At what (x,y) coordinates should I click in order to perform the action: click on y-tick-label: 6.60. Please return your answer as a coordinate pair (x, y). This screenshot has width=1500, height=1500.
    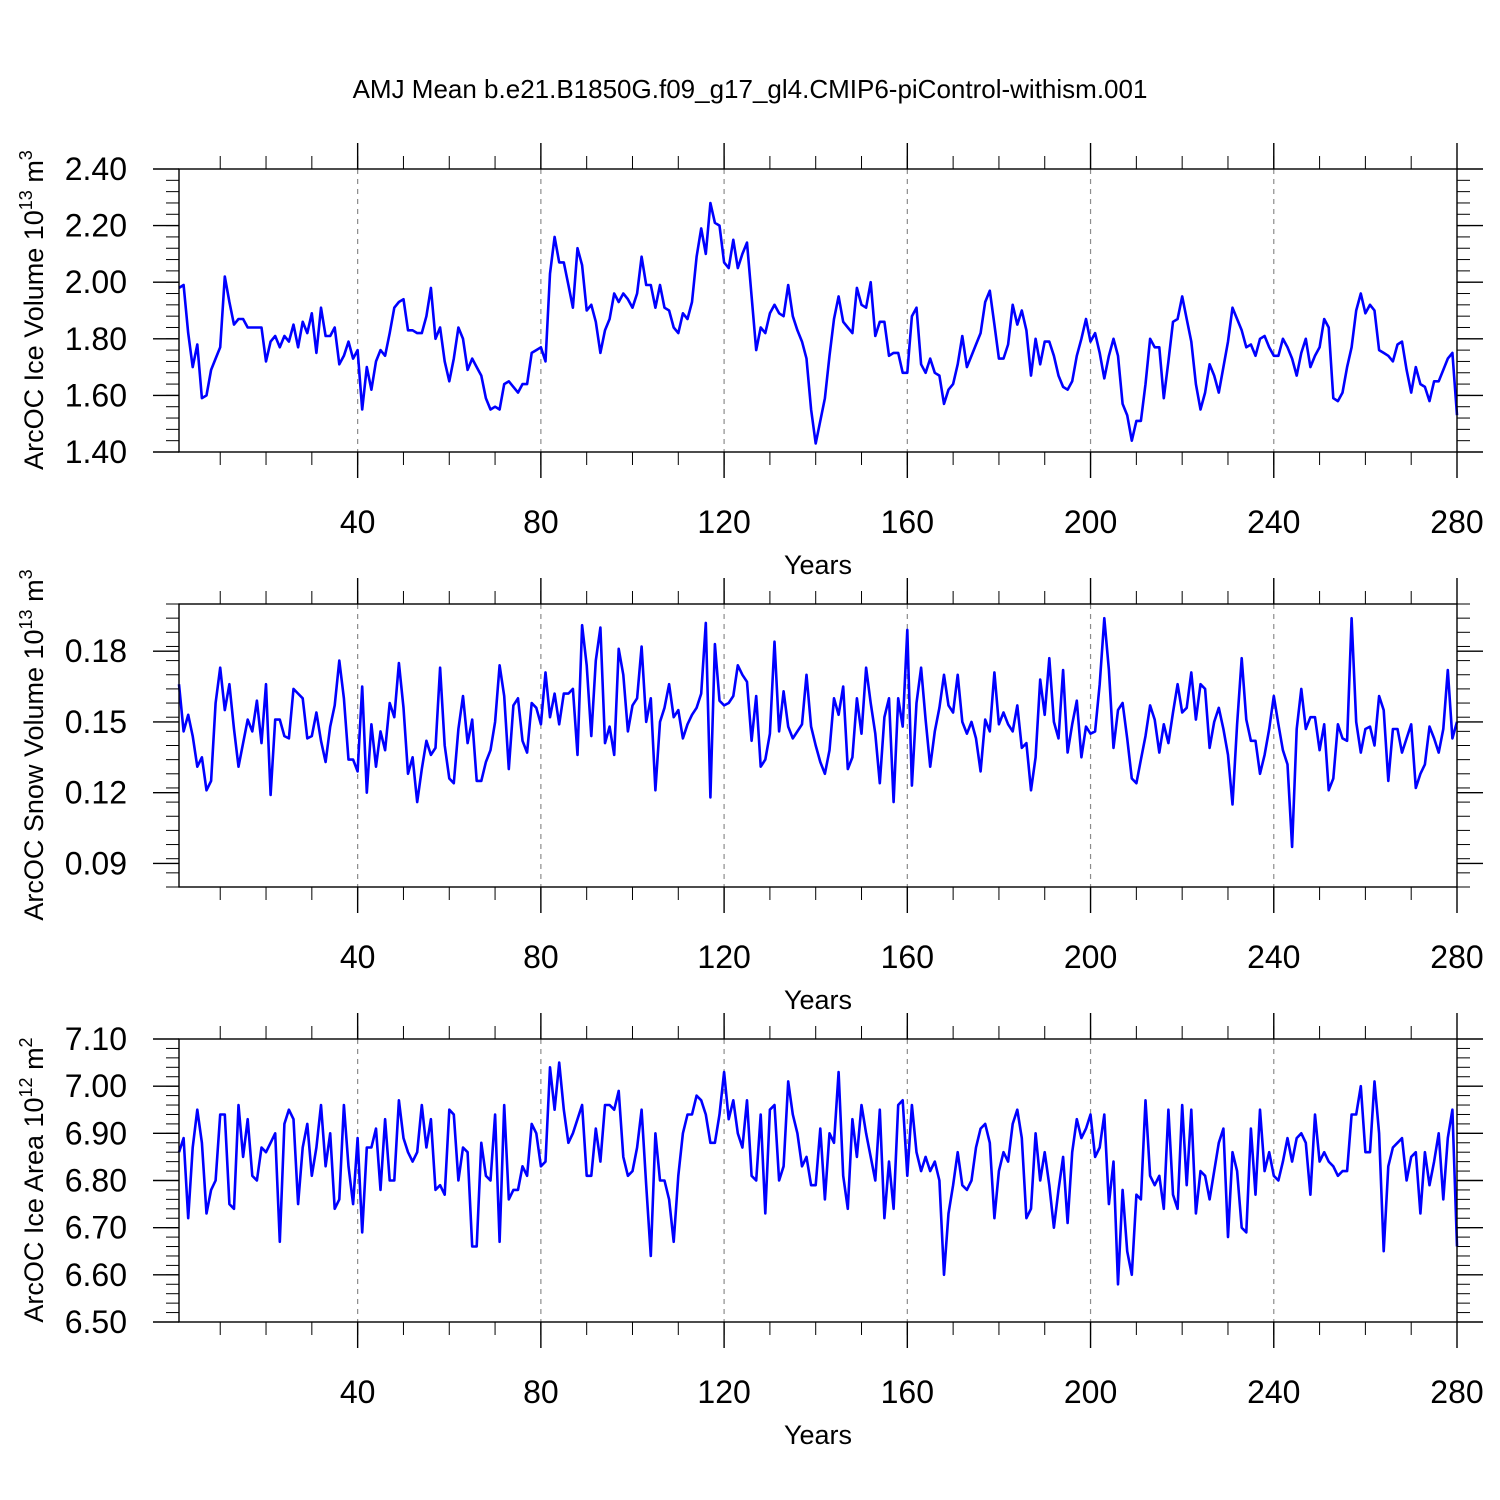
    Looking at the image, I should click on (96, 1275).